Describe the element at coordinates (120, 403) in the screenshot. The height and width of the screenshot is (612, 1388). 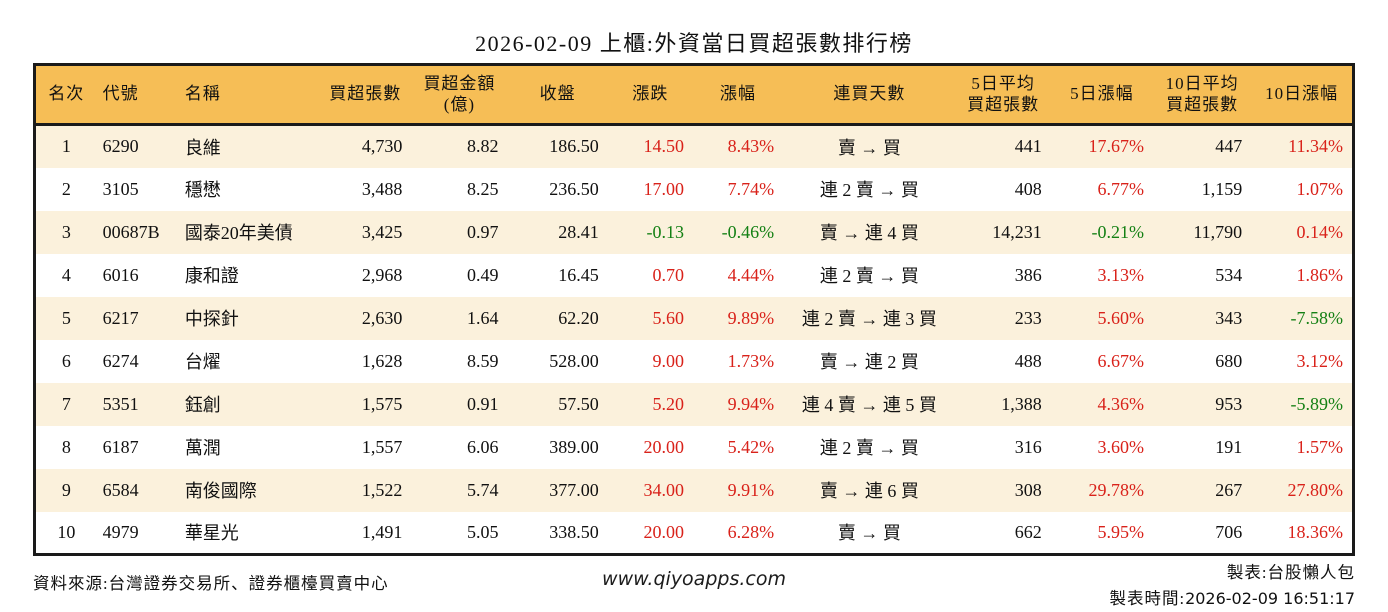
I see `cell-code: 5351` at that location.